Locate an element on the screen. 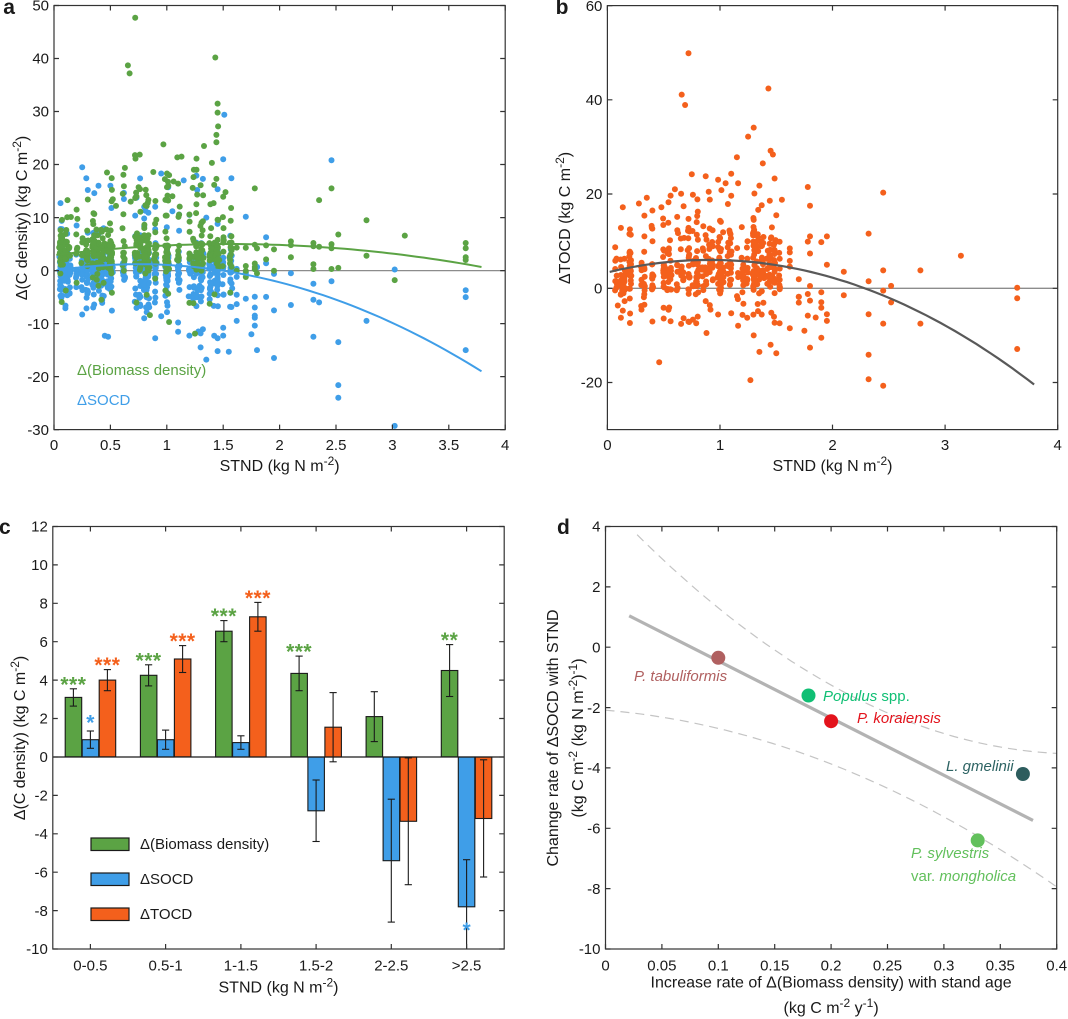 This screenshot has width=1068, height=1019. svg-text: d is located at coordinates (563, 527).